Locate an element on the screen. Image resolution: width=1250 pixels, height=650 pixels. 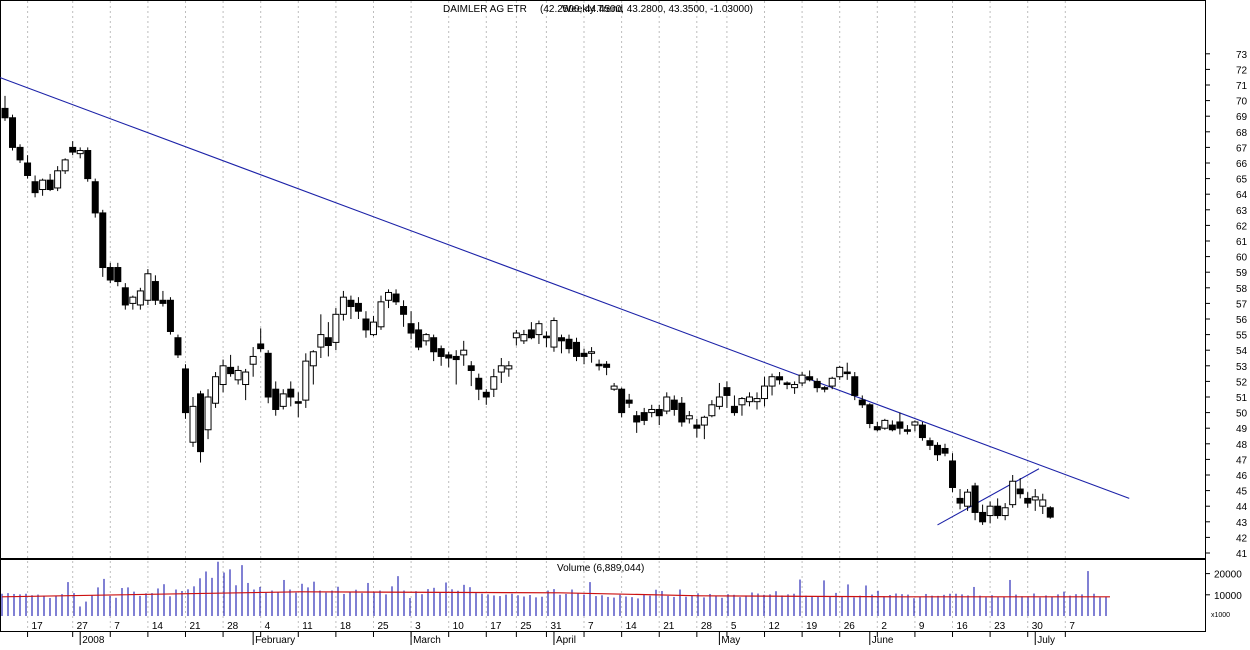
date-axis-day-label: 19 is located at coordinates (812, 626).